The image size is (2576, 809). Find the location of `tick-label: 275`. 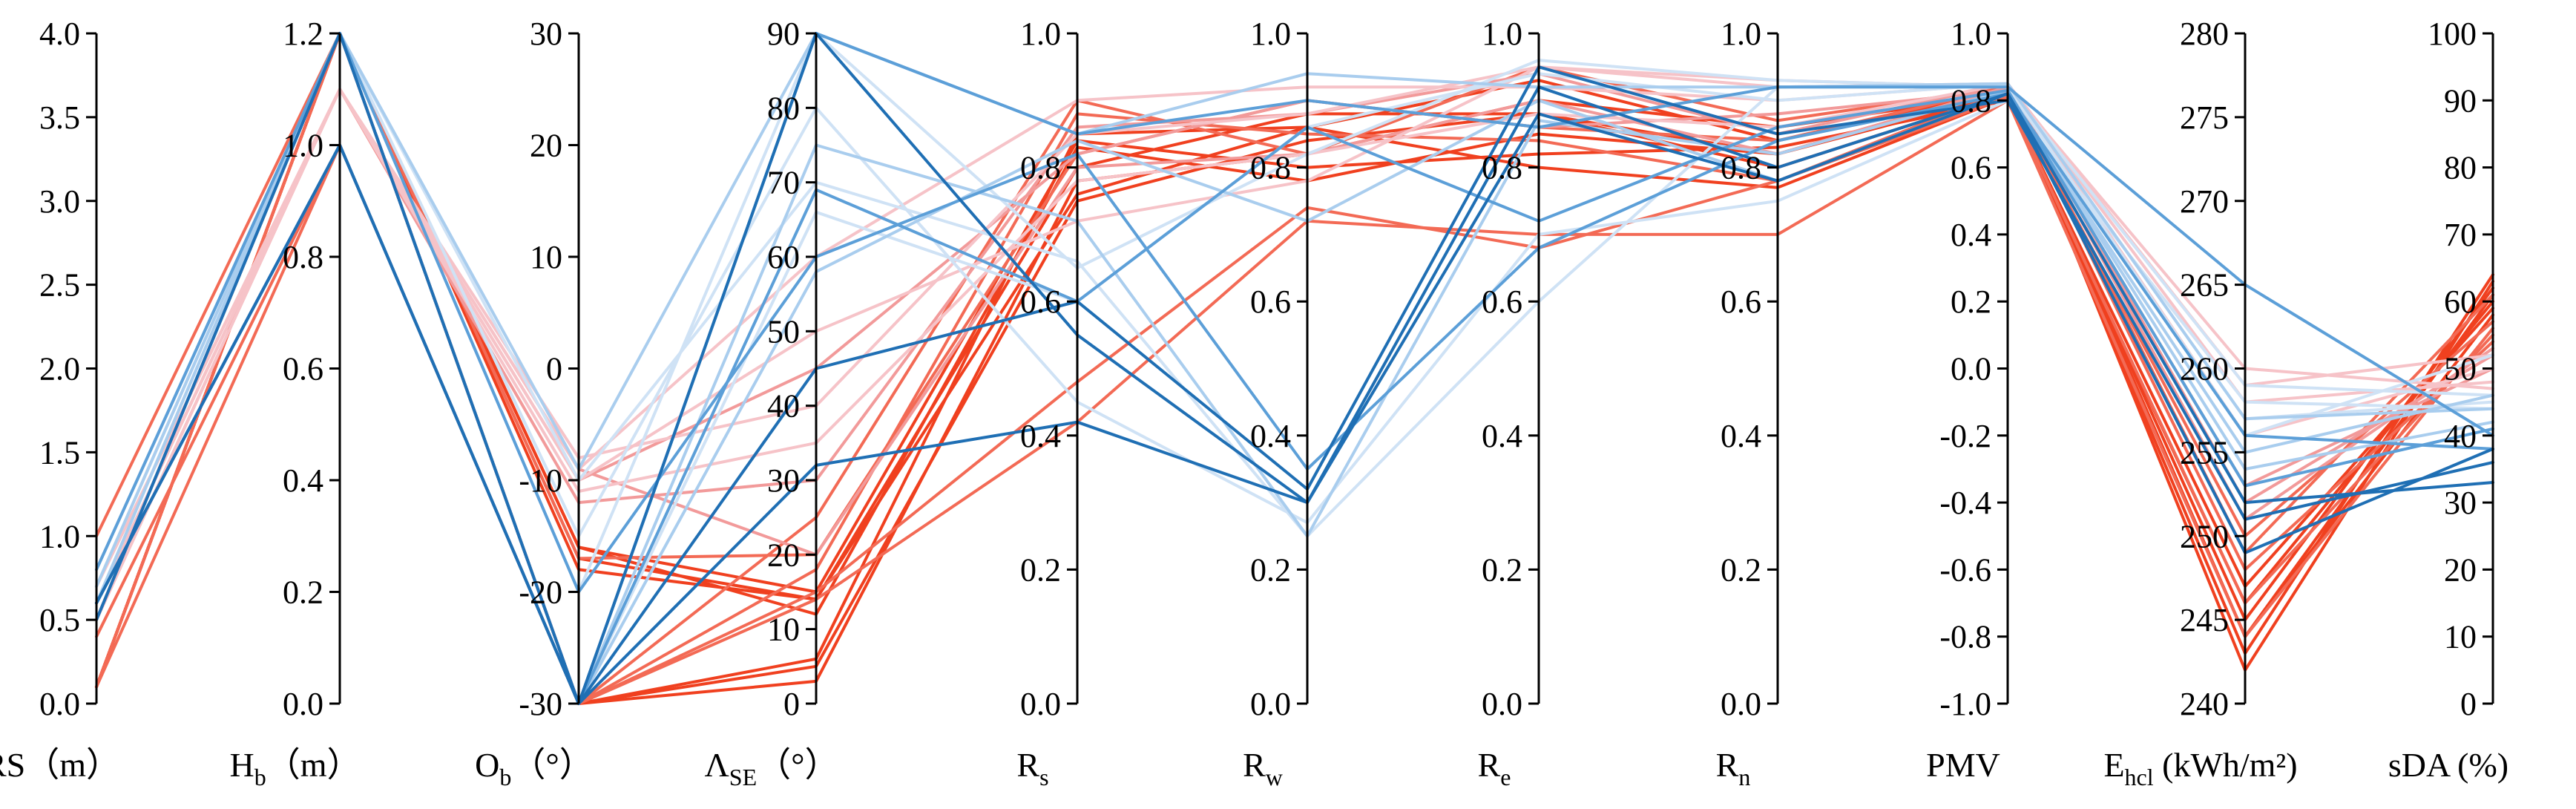

tick-label: 275 is located at coordinates (2204, 117).